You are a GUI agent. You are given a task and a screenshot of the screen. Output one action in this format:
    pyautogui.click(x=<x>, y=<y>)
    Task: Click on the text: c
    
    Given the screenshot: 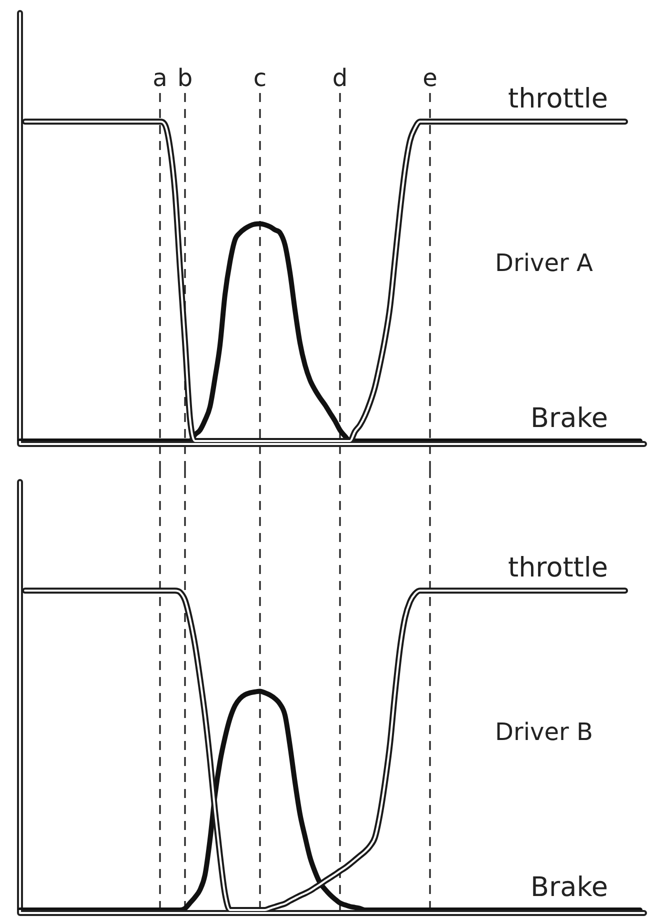 What is the action you would take?
    pyautogui.click(x=260, y=78)
    